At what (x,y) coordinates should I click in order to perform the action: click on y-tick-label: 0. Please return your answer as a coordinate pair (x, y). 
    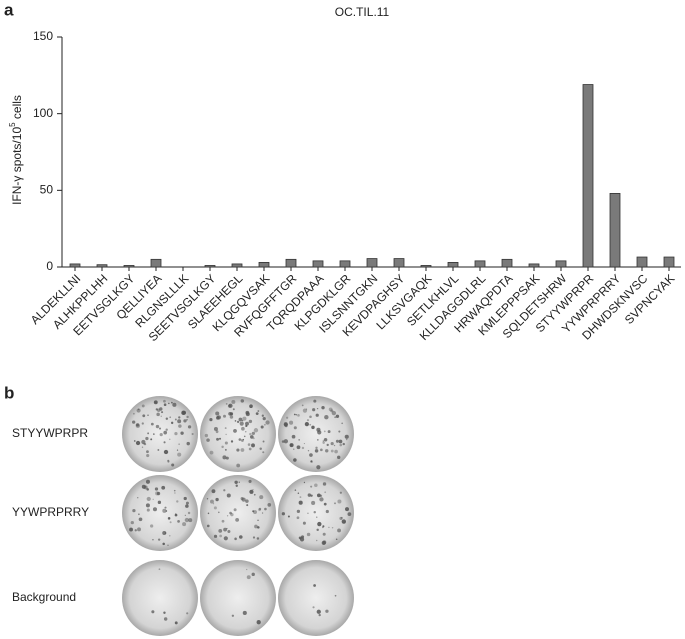
    Looking at the image, I should click on (49, 266).